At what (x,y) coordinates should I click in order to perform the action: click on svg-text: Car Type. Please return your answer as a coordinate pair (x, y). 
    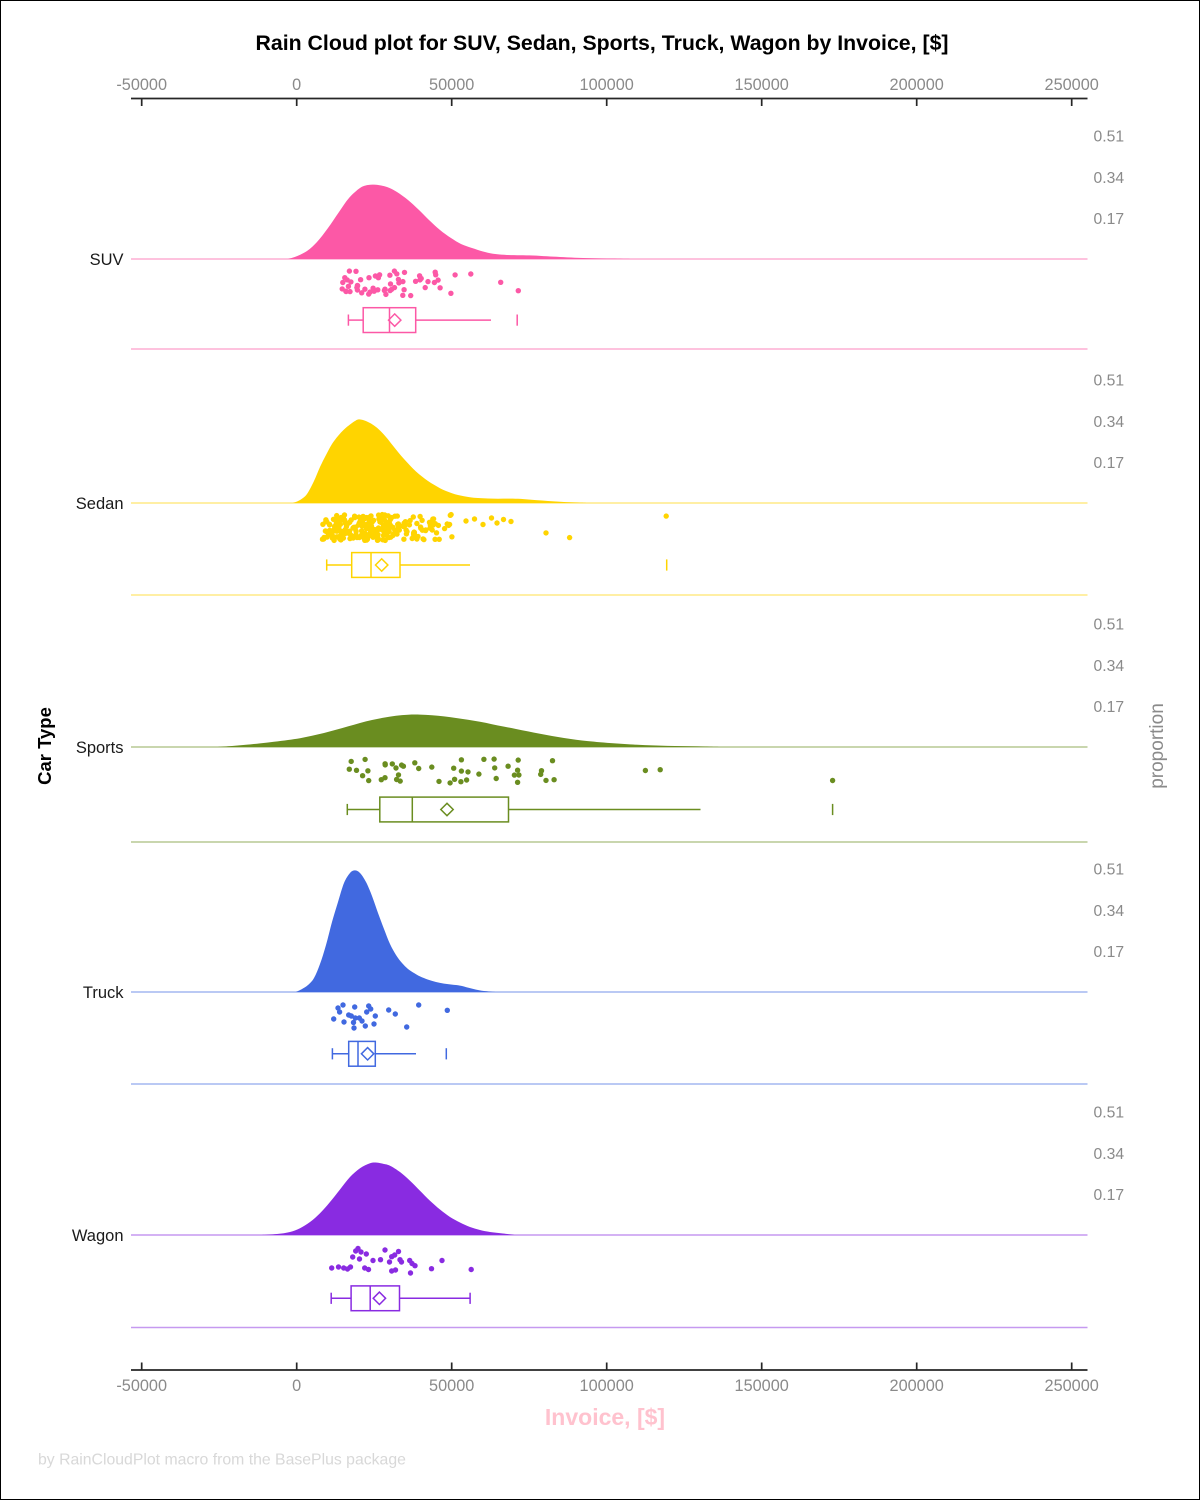
    Looking at the image, I should click on (44, 746).